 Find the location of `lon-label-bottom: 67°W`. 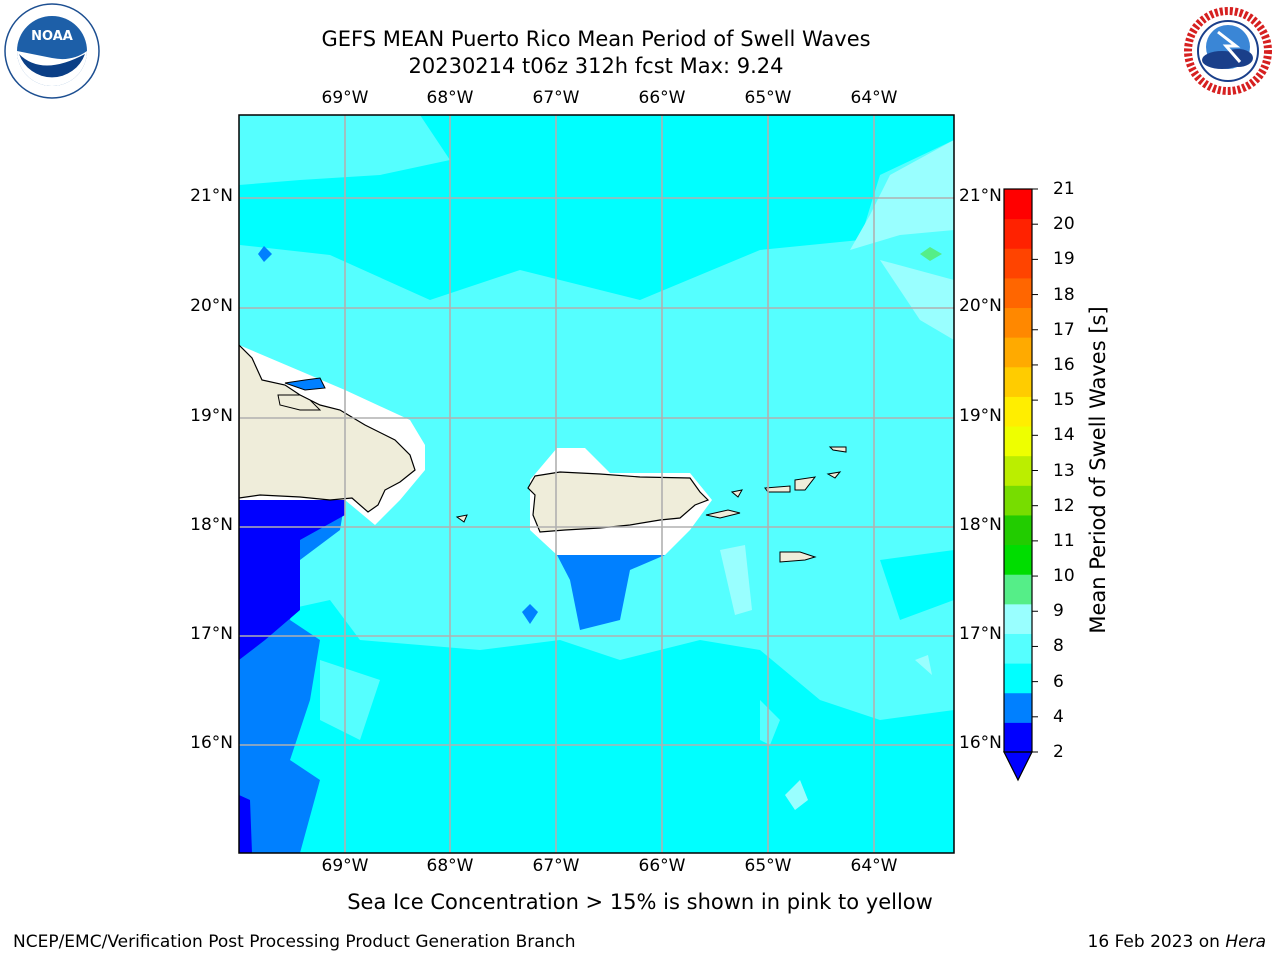

lon-label-bottom: 67°W is located at coordinates (556, 866).